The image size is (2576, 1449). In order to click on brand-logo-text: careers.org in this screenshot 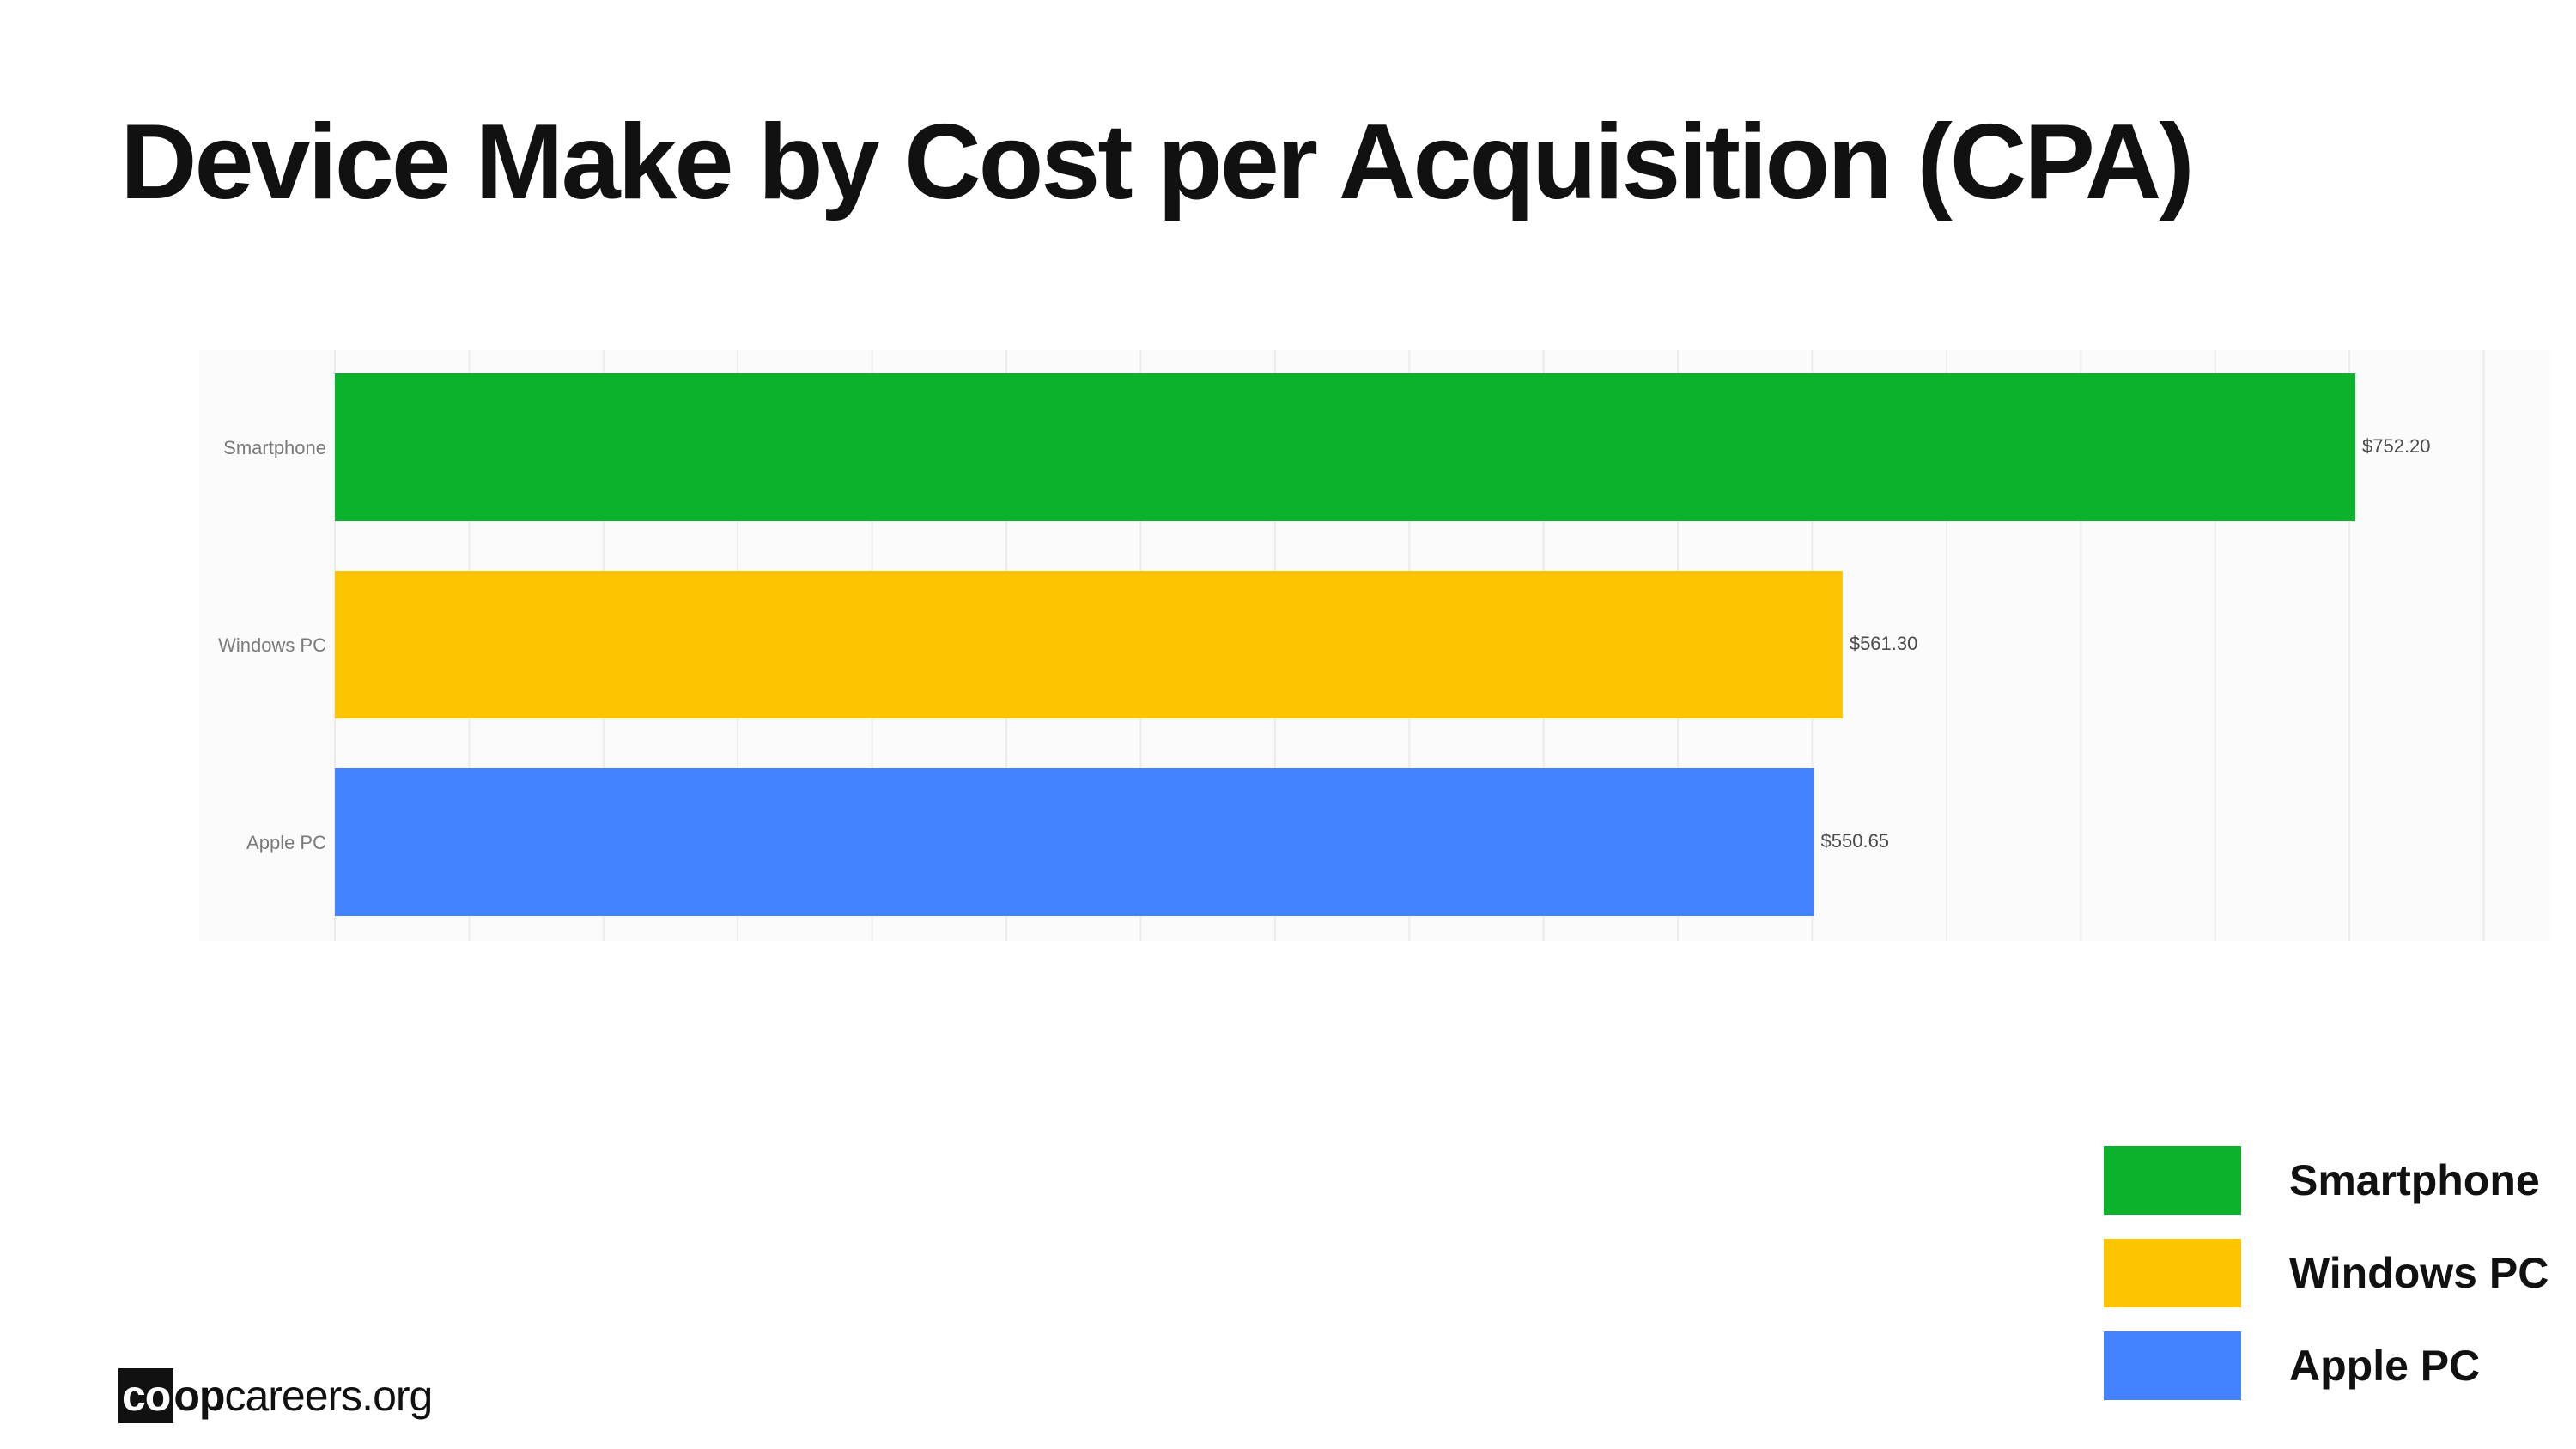, I will do `click(328, 1396)`.